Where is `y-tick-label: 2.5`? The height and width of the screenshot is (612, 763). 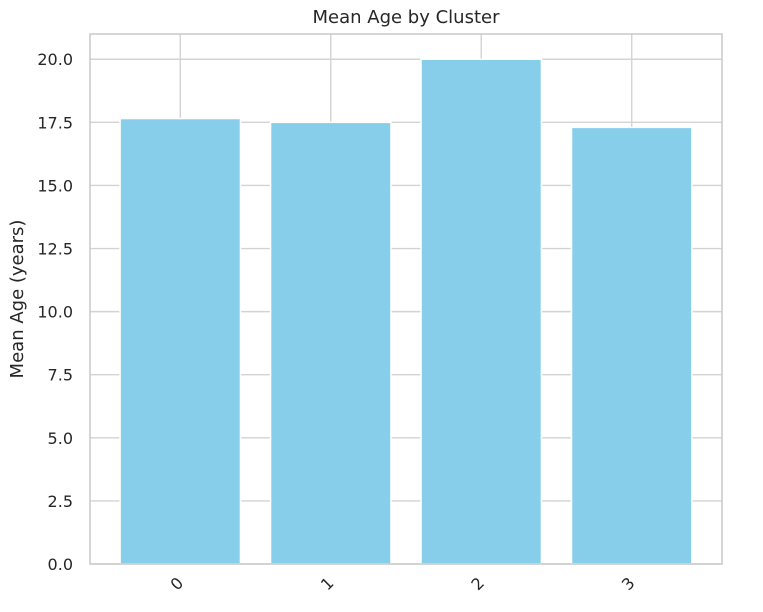
y-tick-label: 2.5 is located at coordinates (60, 501).